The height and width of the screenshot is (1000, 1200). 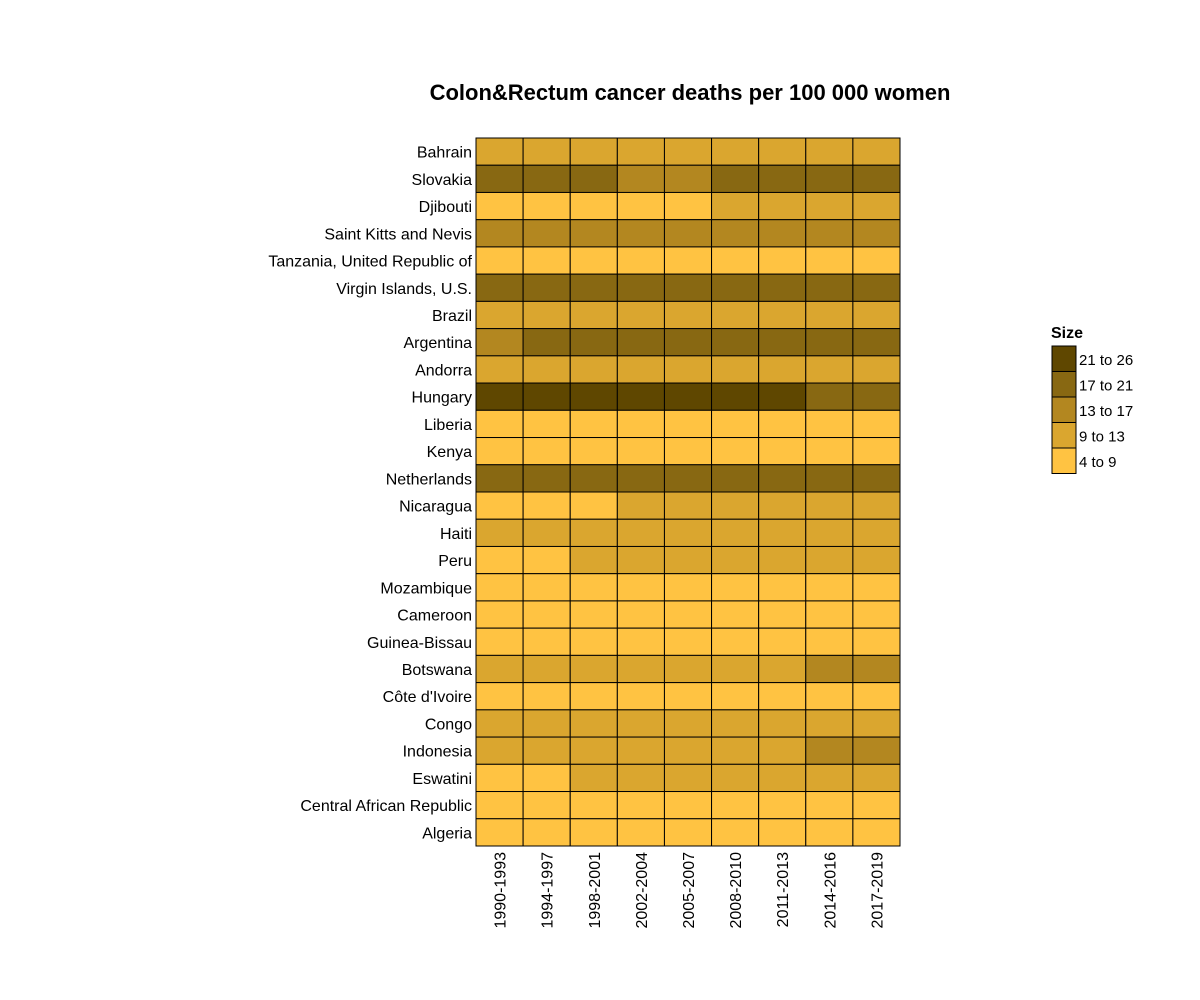 I want to click on x-tick-label: 2005-2007, so click(x=689, y=890).